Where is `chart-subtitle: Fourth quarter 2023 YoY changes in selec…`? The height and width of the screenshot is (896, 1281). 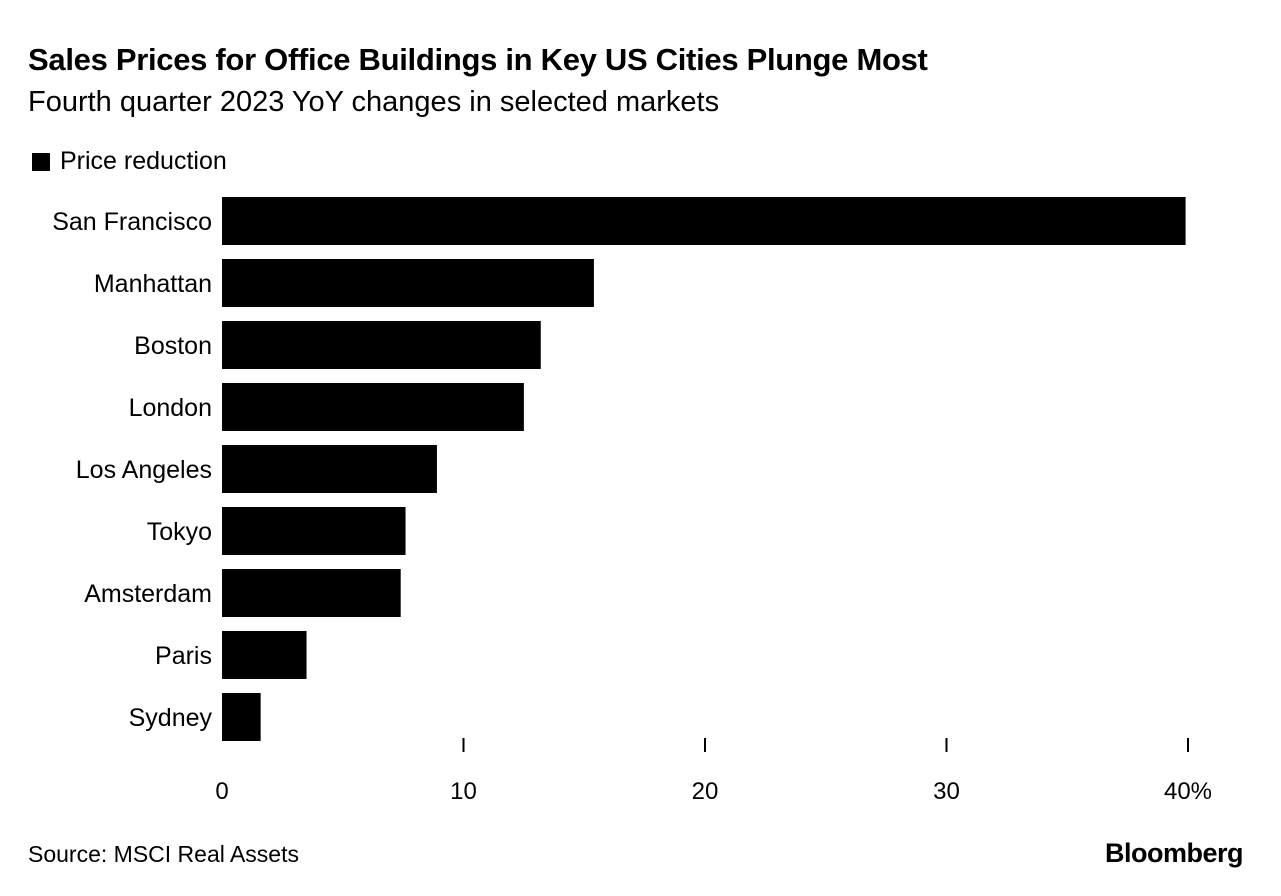 chart-subtitle: Fourth quarter 2023 YoY changes in selec… is located at coordinates (374, 102).